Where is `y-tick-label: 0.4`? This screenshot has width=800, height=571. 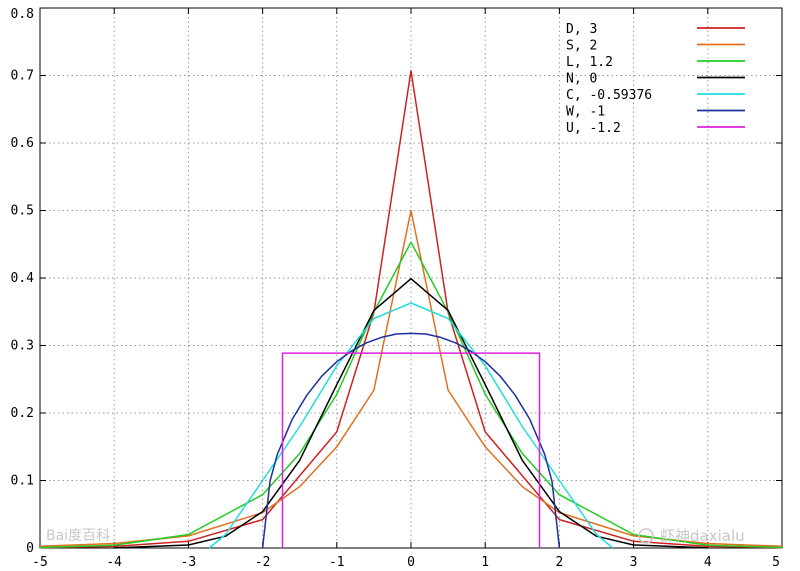 y-tick-label: 0.4 is located at coordinates (23, 278).